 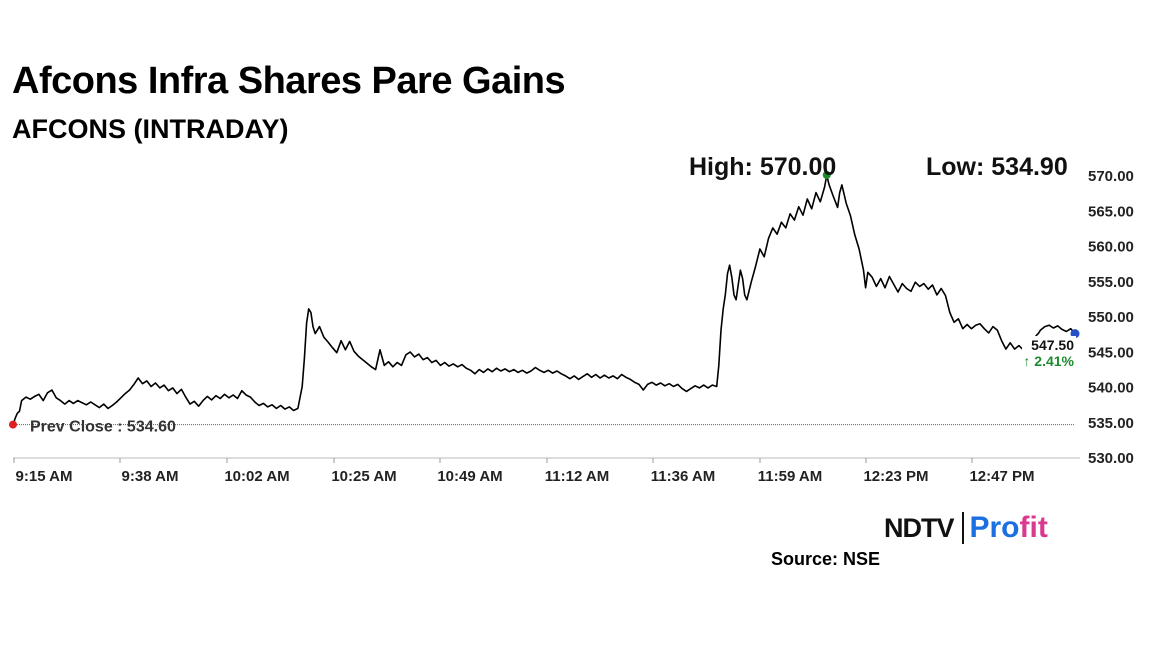 I want to click on last-price-label: 547.50, so click(x=1052, y=345).